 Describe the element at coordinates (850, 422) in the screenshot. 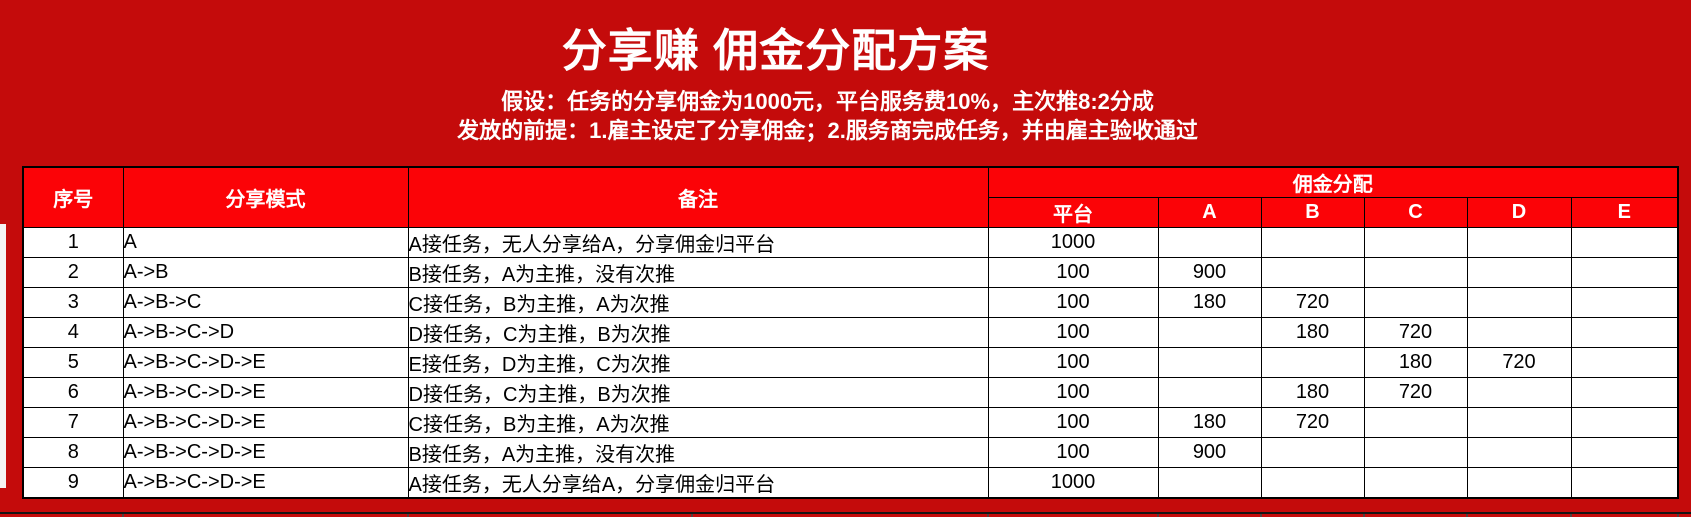

I see `table-row: 7 A->B->C->D->E C接任务，B为主推，A为次推 100 180 720` at that location.